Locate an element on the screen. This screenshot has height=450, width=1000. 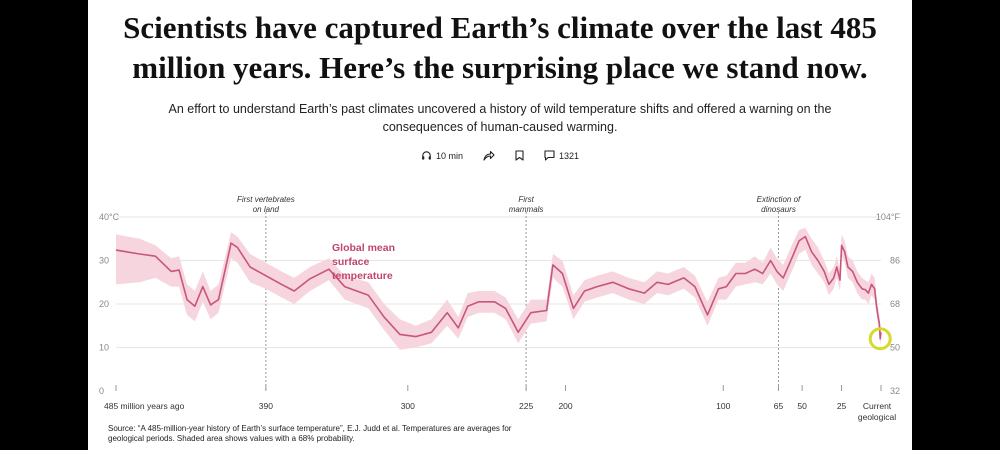
bookmark-button is located at coordinates (519, 155).